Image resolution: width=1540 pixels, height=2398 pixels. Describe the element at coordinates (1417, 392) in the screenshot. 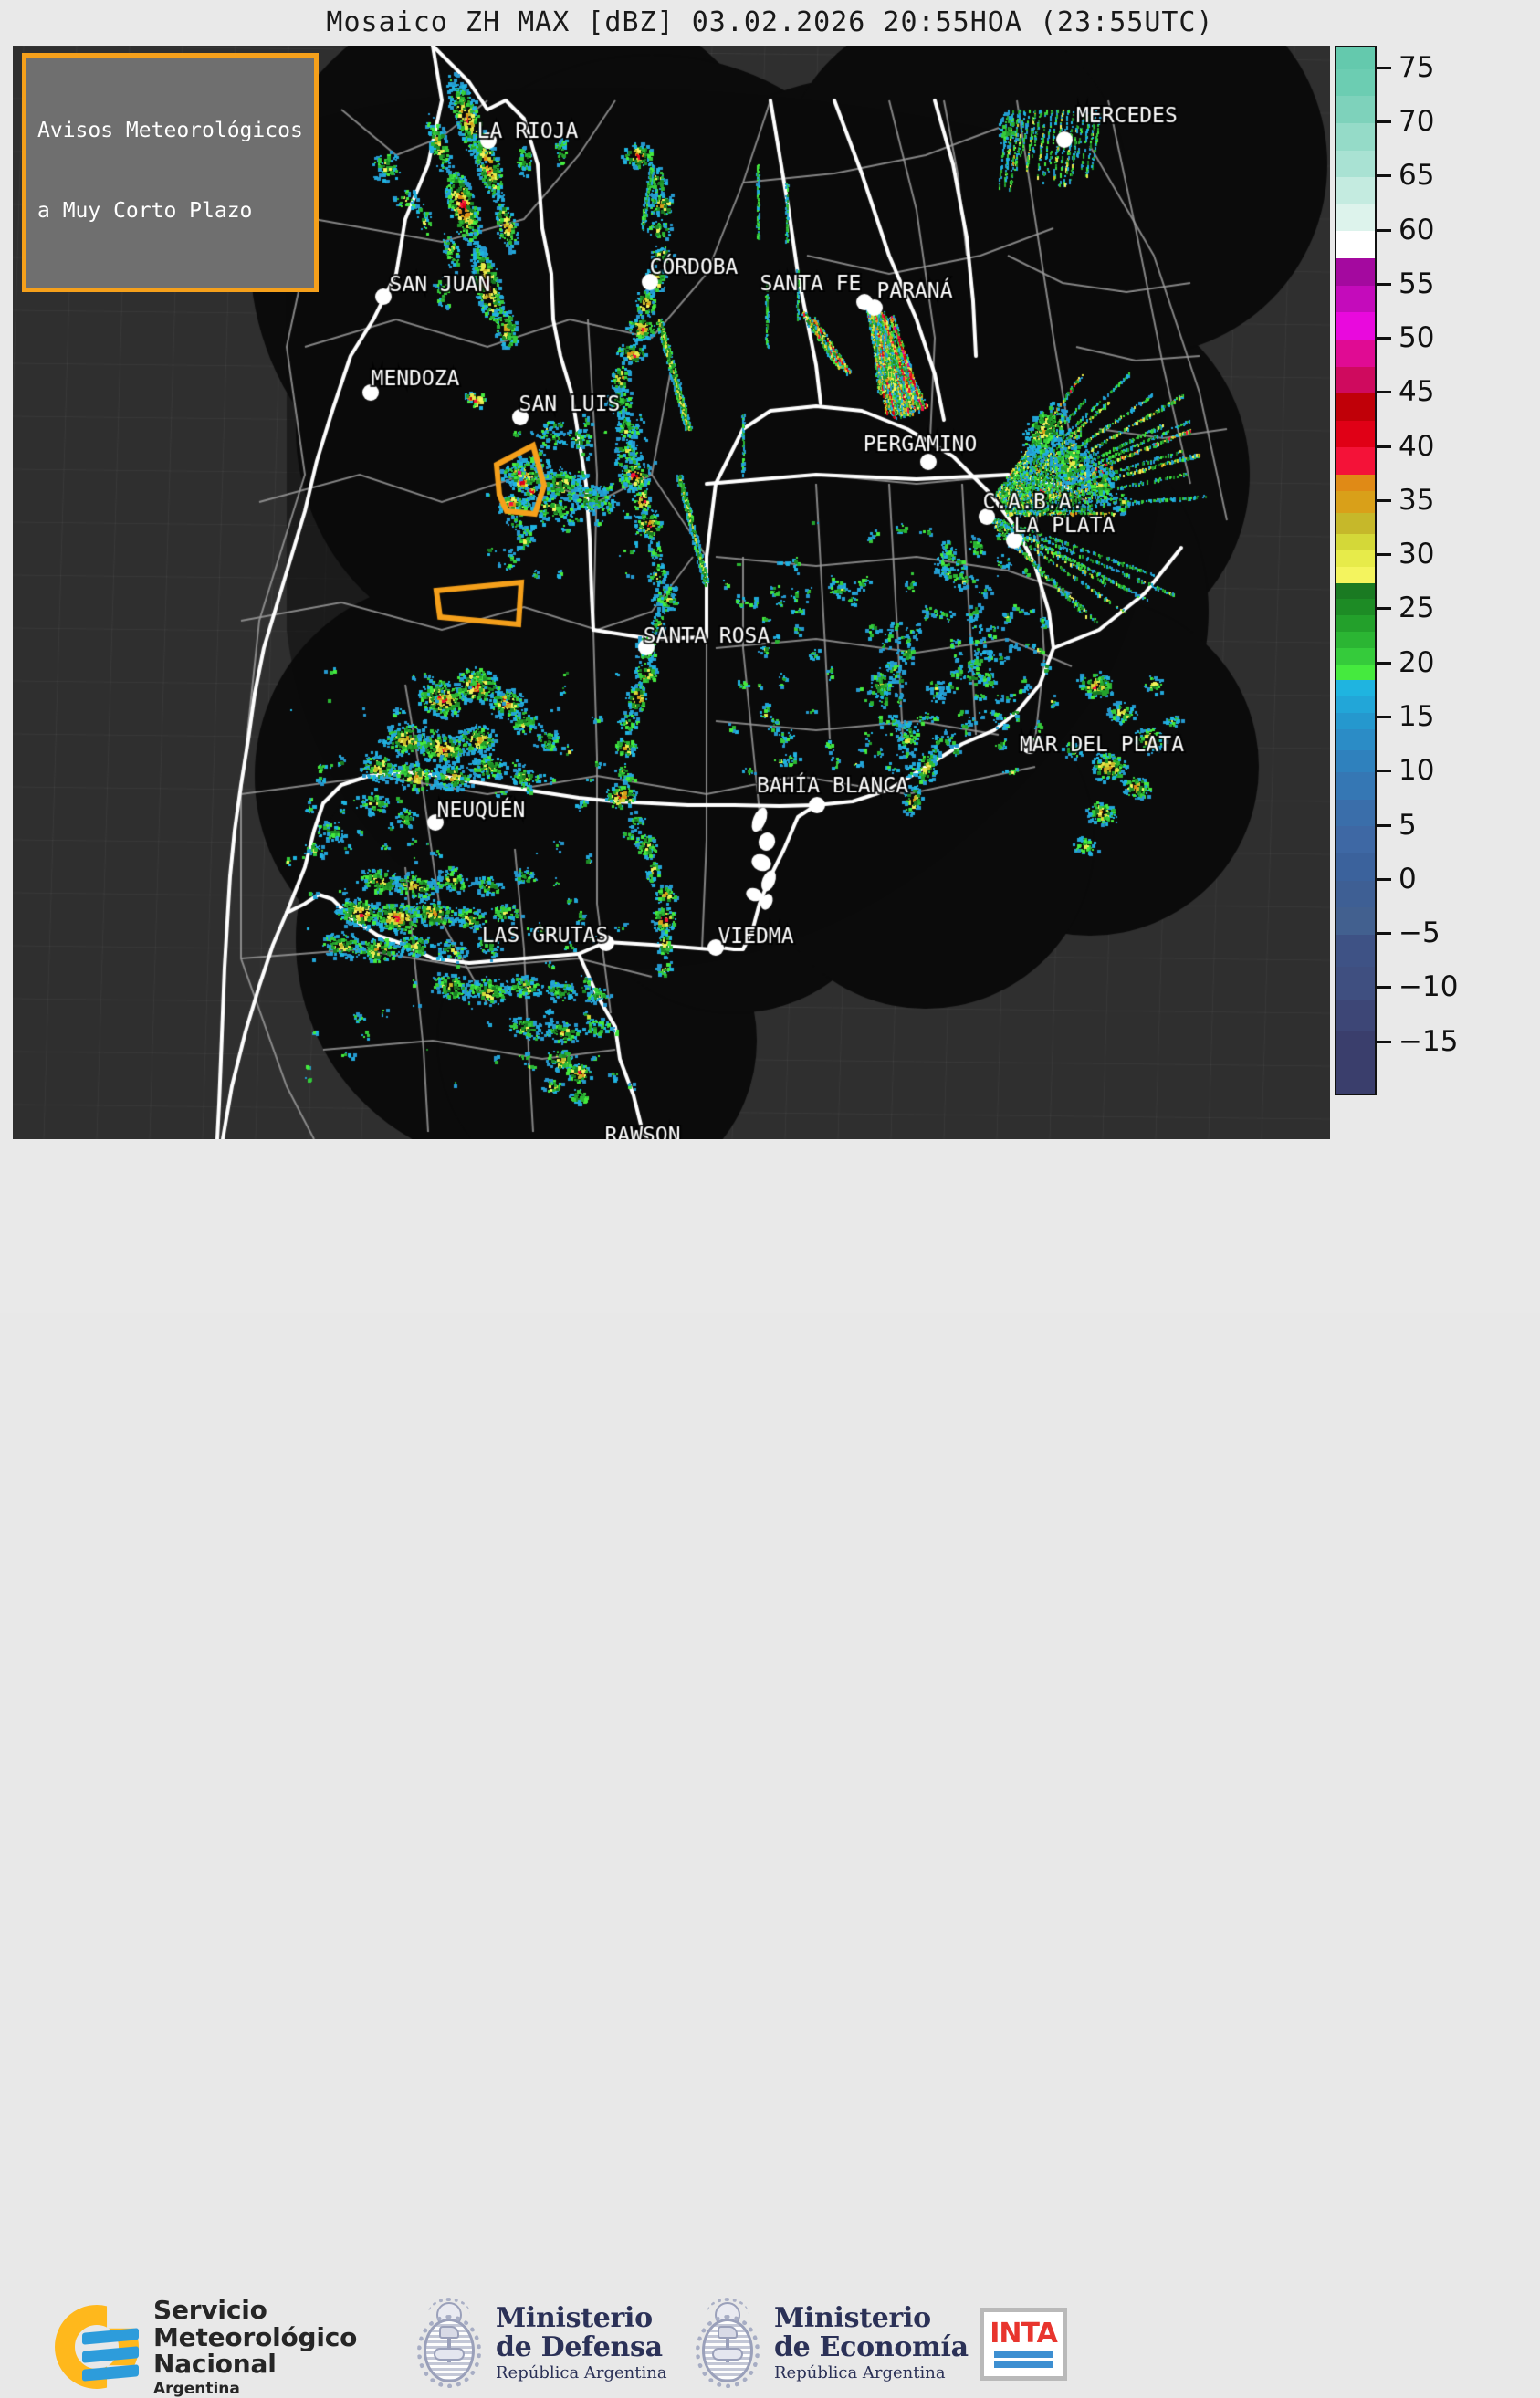

I see `colorbar-label-6: 45` at that location.